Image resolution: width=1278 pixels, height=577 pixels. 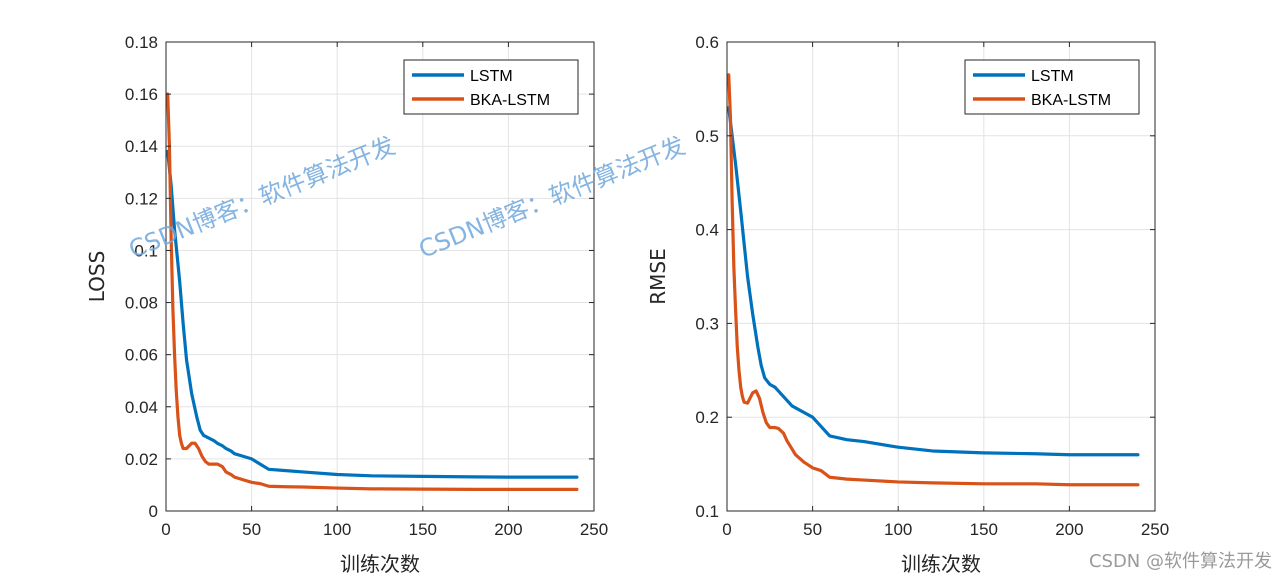 I want to click on y-tick-label: 0.16, so click(x=141, y=94).